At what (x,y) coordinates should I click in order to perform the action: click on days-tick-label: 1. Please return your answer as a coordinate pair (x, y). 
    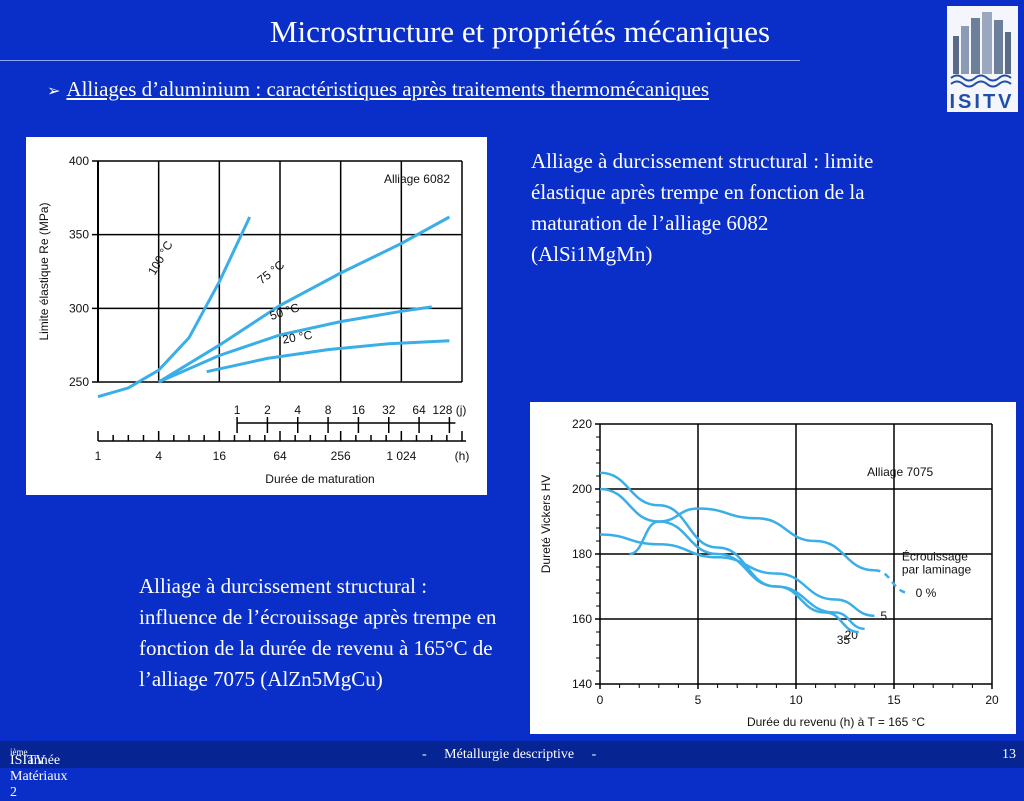
    Looking at the image, I should click on (237, 410).